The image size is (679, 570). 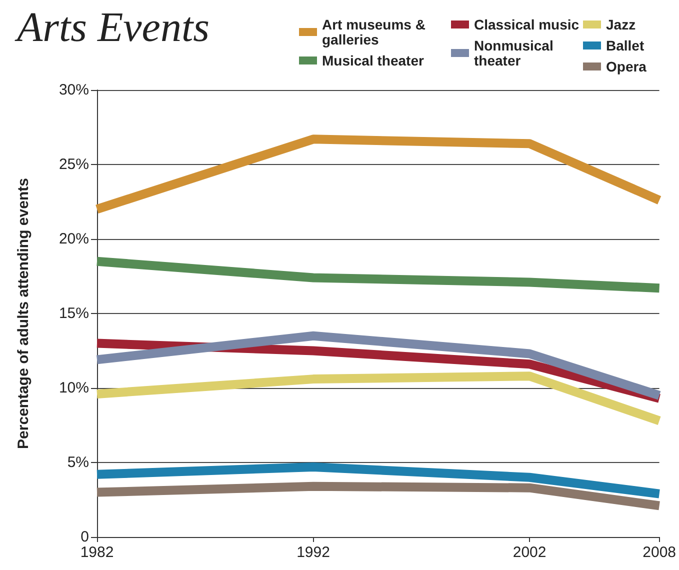 What do you see at coordinates (373, 60) in the screenshot?
I see `legend-label: Musical theater` at bounding box center [373, 60].